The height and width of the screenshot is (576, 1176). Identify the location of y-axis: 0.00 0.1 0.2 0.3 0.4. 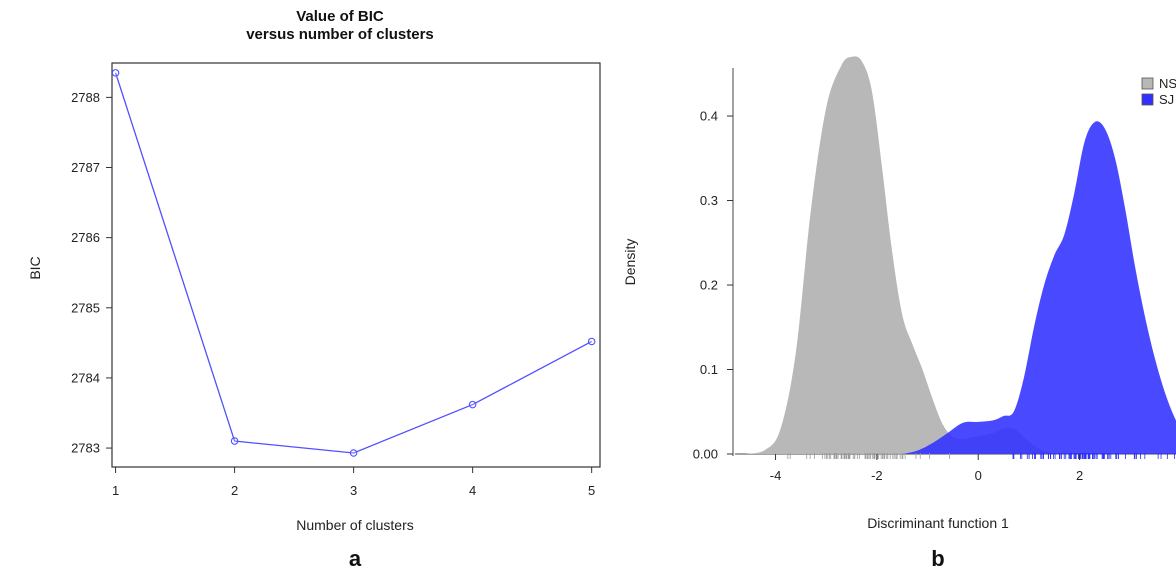
(713, 285).